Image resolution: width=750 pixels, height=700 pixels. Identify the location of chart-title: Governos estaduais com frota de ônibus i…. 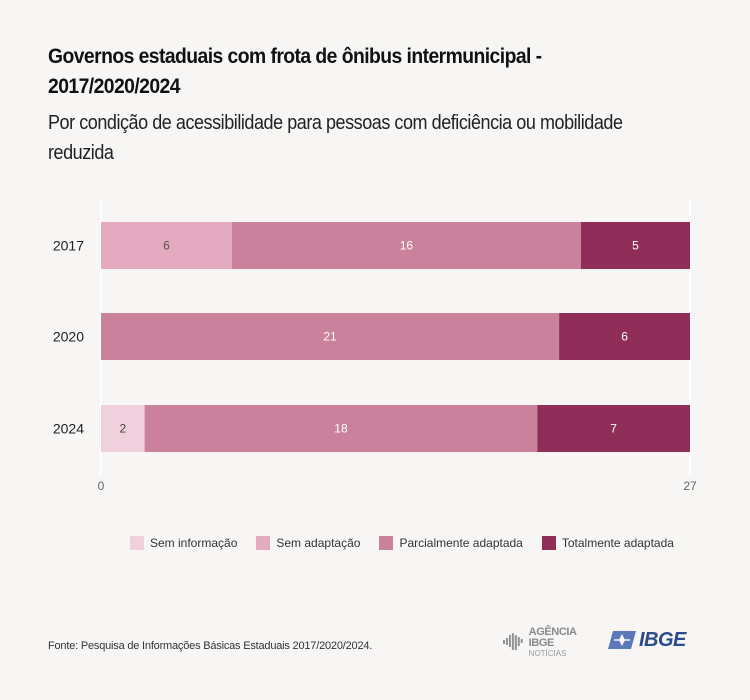
(295, 71).